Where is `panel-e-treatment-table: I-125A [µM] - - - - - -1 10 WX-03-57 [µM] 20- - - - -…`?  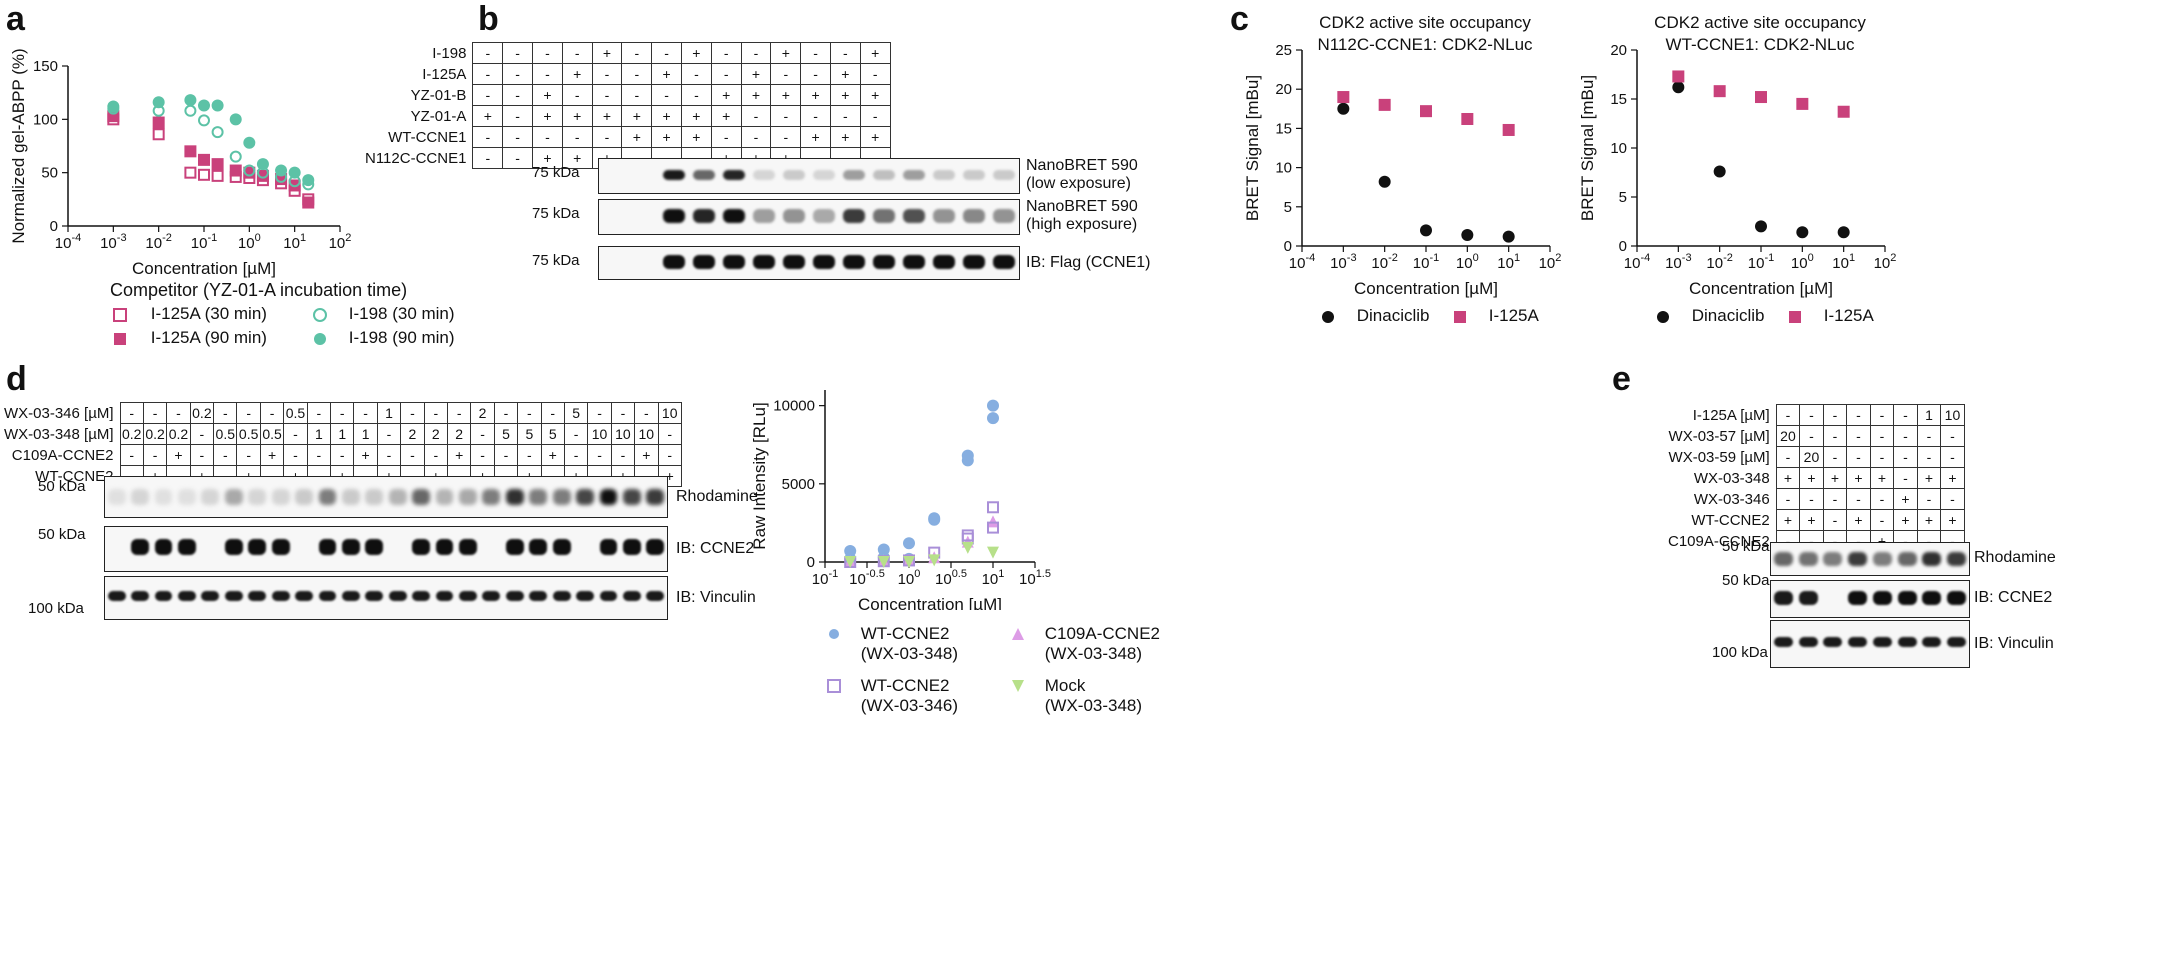
panel-e-treatment-table: I-125A [µM] - - - - - -1 10 WX-03-57 [µM] 20- - - - -… is located at coordinates (1816, 478).